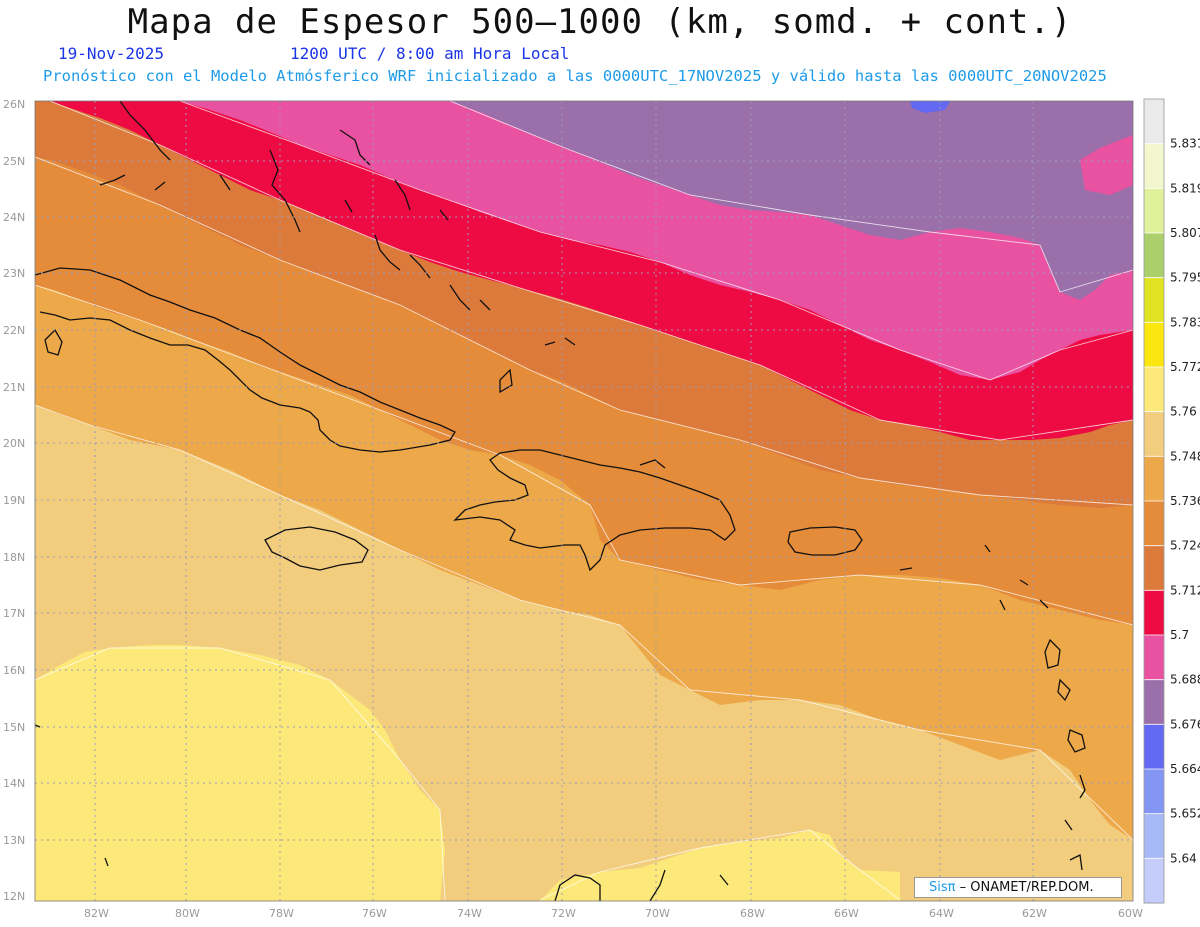 This screenshot has height=927, width=1200. I want to click on colorbar-frame, so click(1154, 501).